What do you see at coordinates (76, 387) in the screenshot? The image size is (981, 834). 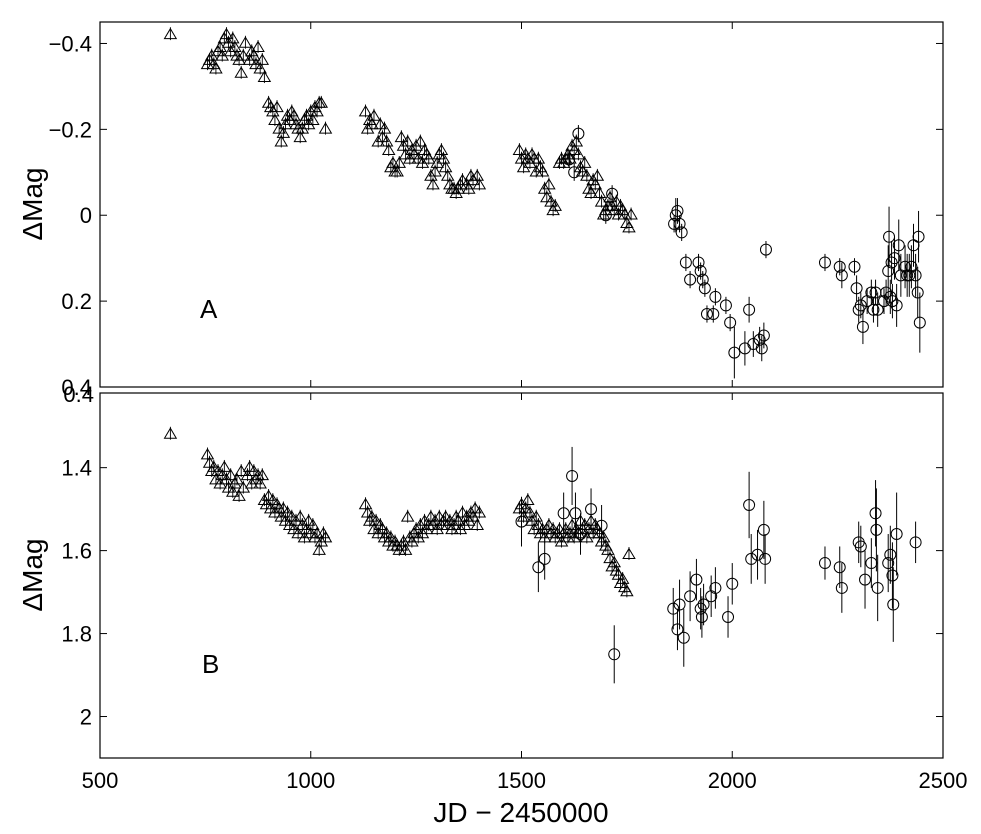 I see `y-tick-label: 0.4` at bounding box center [76, 387].